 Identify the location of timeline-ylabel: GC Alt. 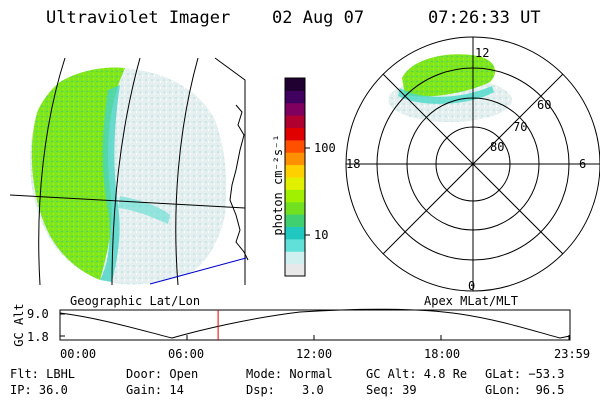
(19, 325).